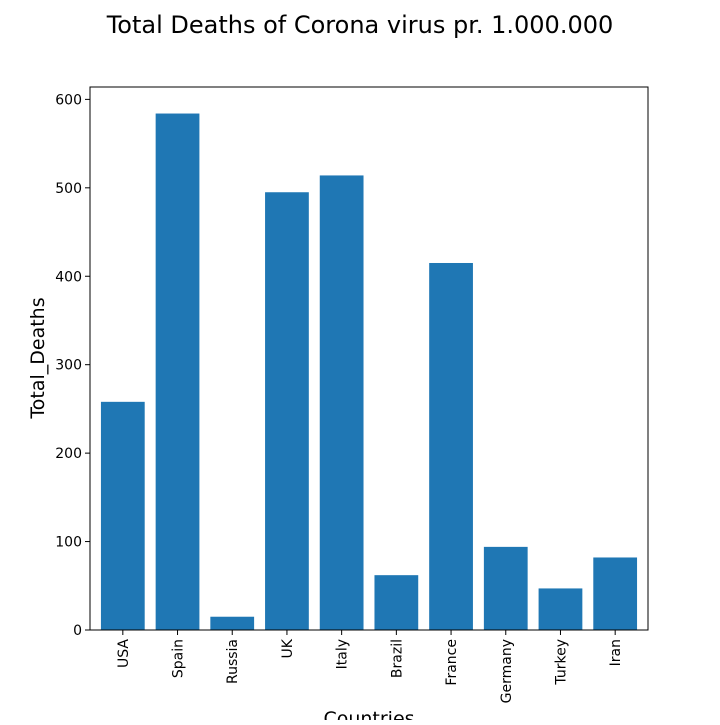 This screenshot has width=720, height=725. What do you see at coordinates (451, 446) in the screenshot?
I see `bar-france` at bounding box center [451, 446].